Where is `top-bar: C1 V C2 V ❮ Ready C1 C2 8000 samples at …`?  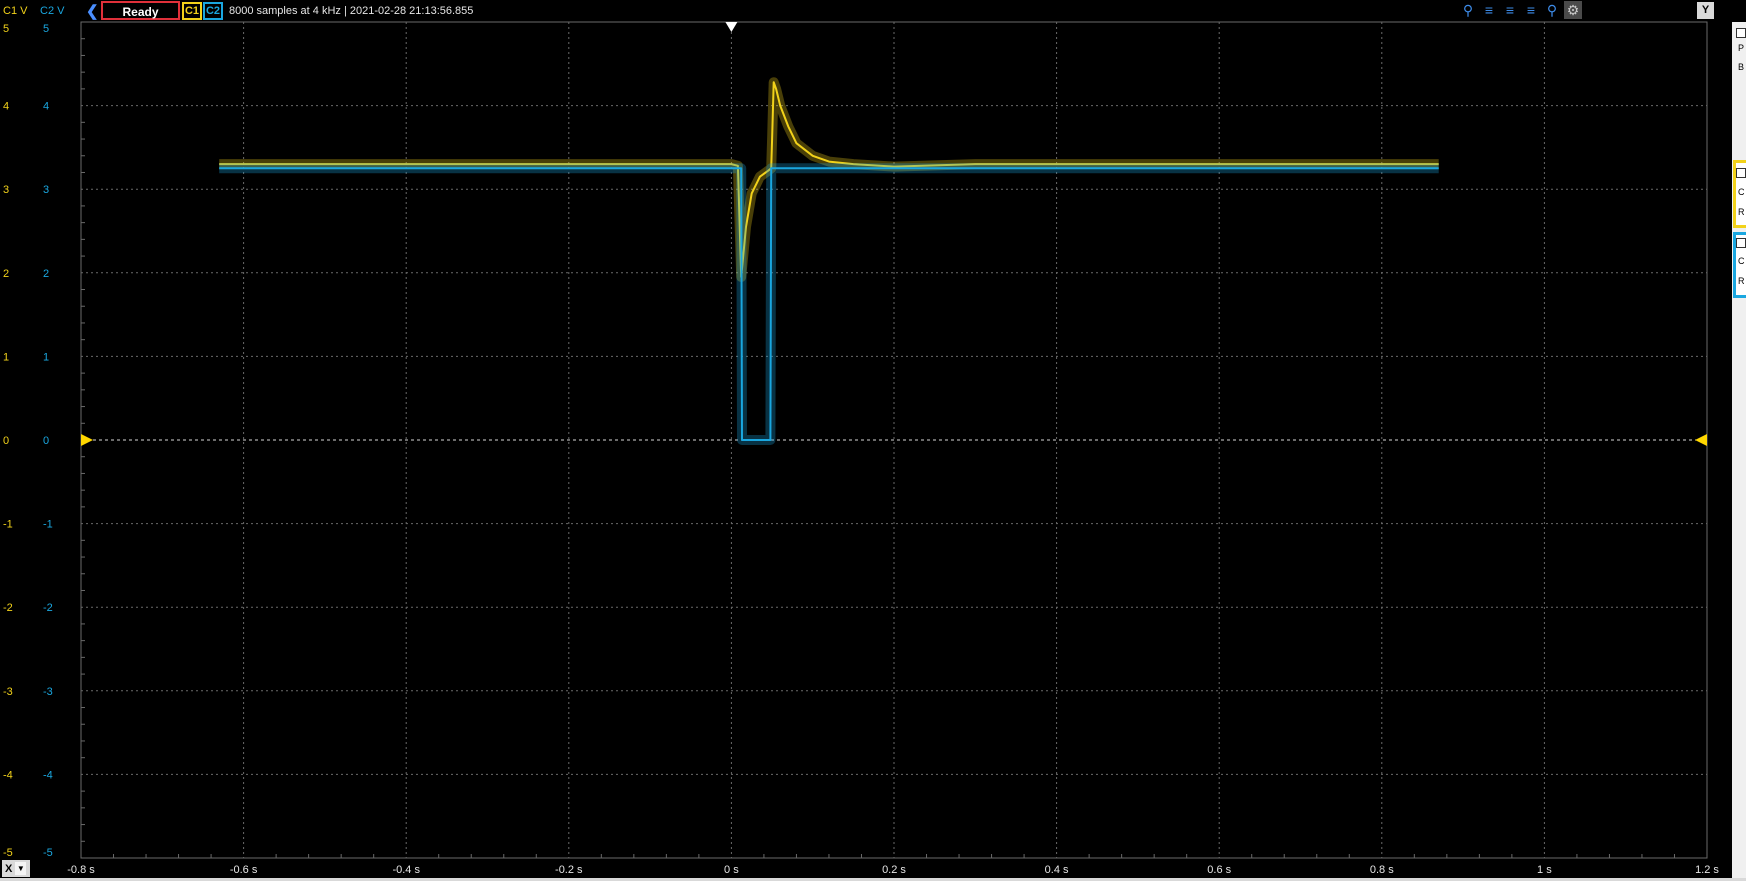 top-bar: C1 V C2 V ❮ Ready C1 C2 8000 samples at … is located at coordinates (873, 11).